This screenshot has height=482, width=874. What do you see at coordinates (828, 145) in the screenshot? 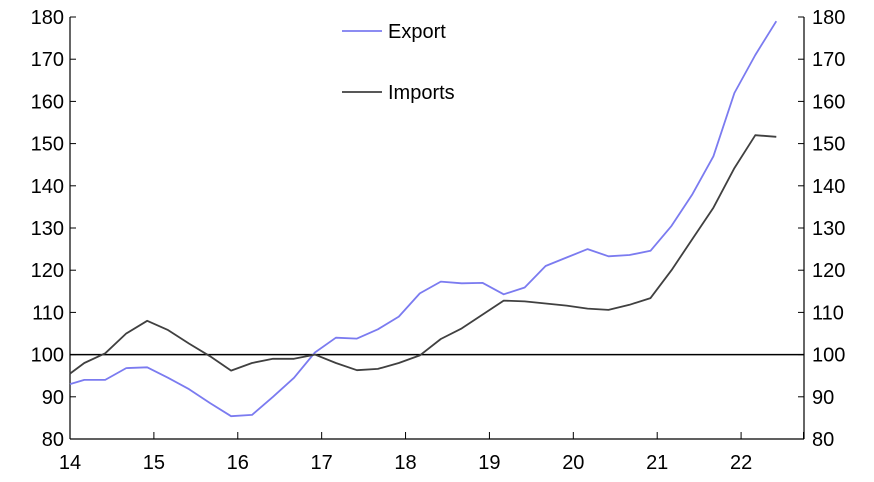
I see `y-tick-label-right: 150` at bounding box center [828, 145].